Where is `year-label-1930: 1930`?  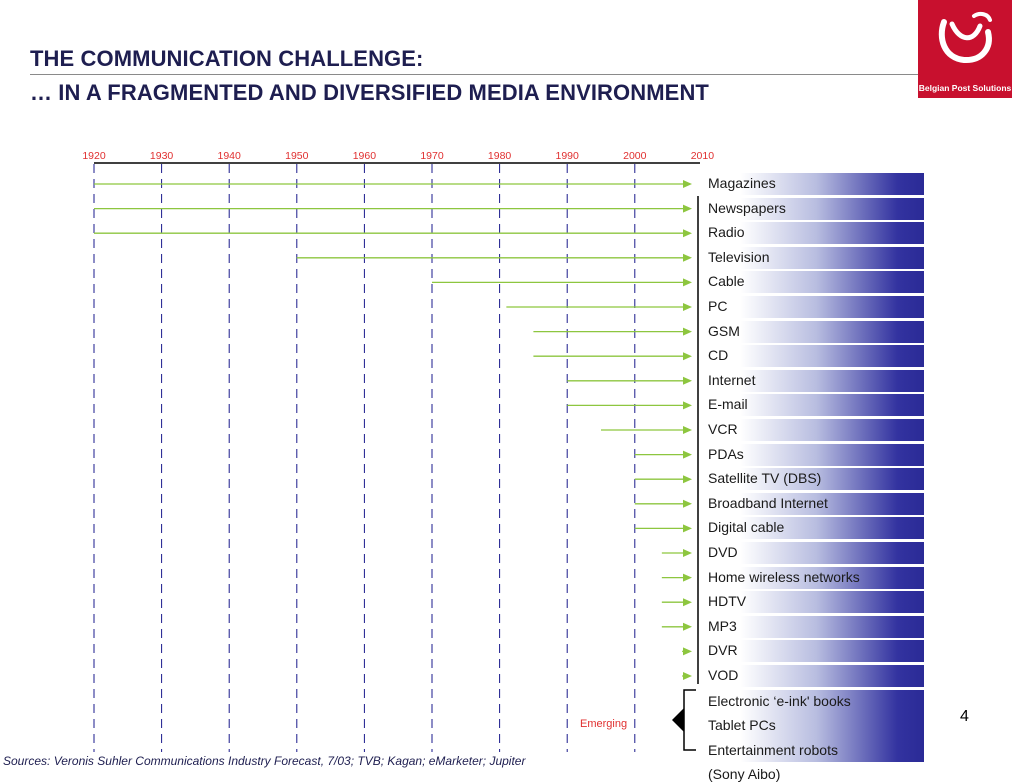 year-label-1930: 1930 is located at coordinates (161, 156).